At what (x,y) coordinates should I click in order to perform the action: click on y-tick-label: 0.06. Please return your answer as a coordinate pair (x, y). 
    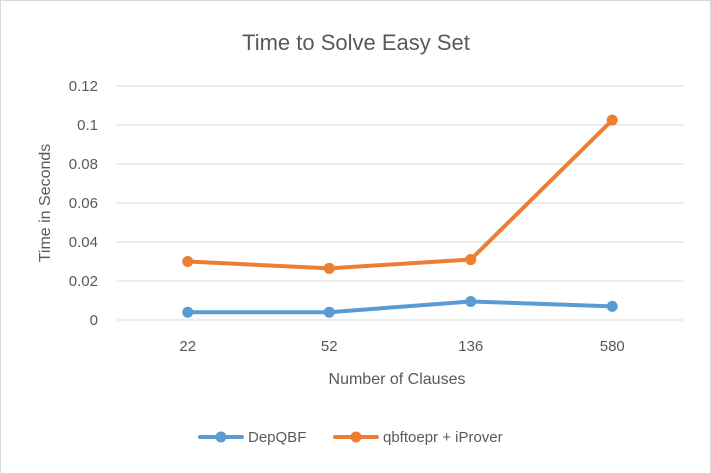
    Looking at the image, I should click on (83, 203).